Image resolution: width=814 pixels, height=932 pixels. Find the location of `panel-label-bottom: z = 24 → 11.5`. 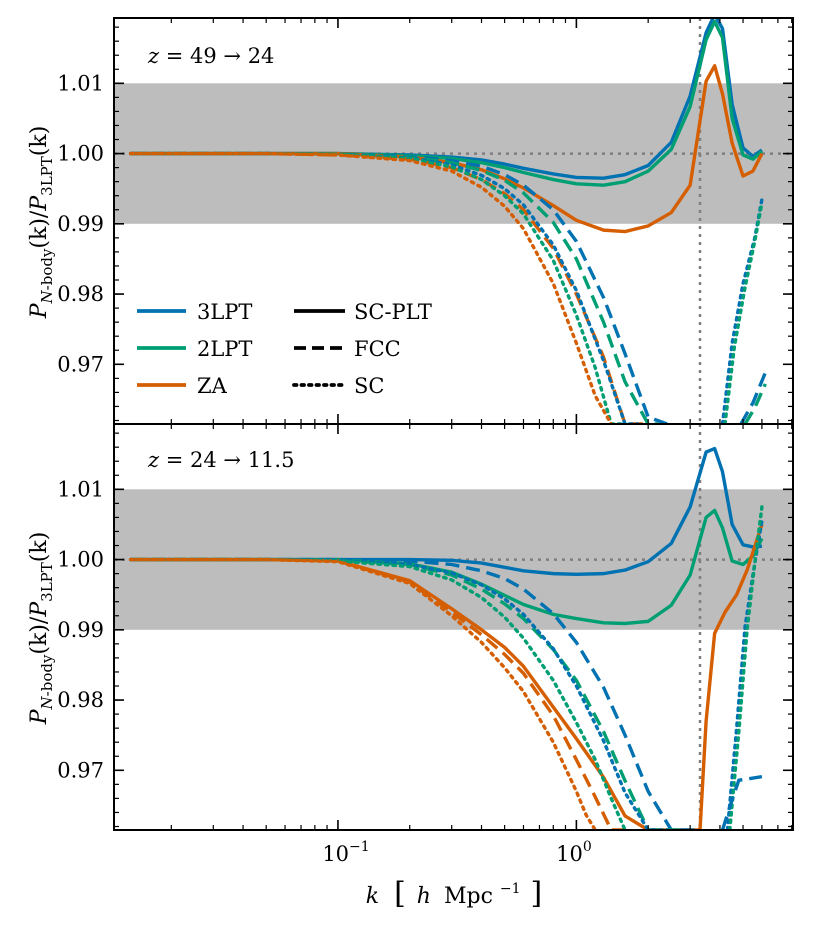

panel-label-bottom: z = 24 → 11.5 is located at coordinates (220, 460).